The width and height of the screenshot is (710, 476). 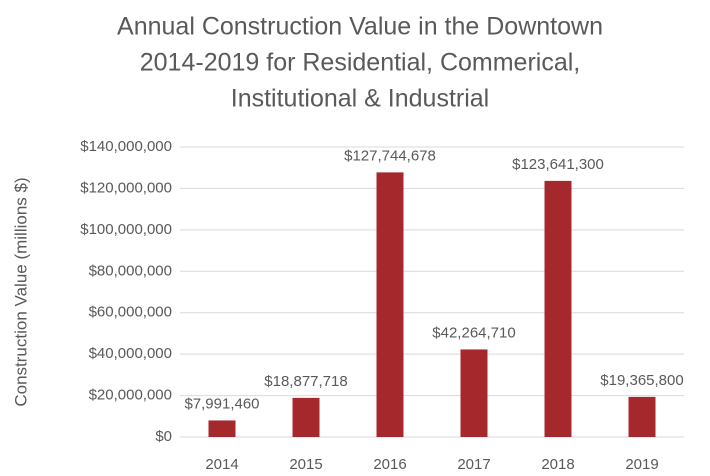 What do you see at coordinates (558, 164) in the screenshot?
I see `data-label: $123,641,300` at bounding box center [558, 164].